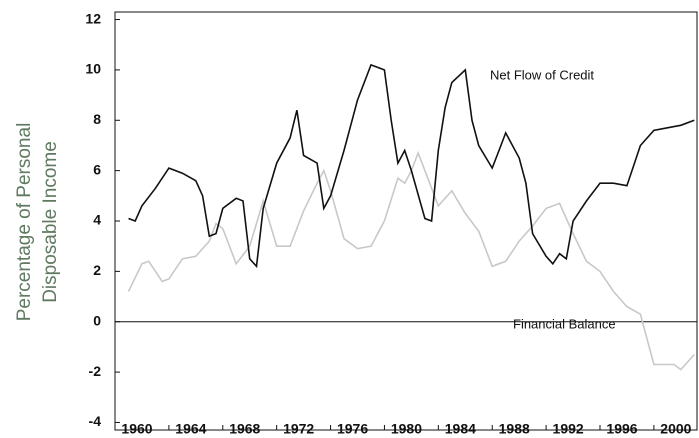 This screenshot has width=699, height=438. What do you see at coordinates (621, 429) in the screenshot?
I see `x-tick-label: 1996` at bounding box center [621, 429].